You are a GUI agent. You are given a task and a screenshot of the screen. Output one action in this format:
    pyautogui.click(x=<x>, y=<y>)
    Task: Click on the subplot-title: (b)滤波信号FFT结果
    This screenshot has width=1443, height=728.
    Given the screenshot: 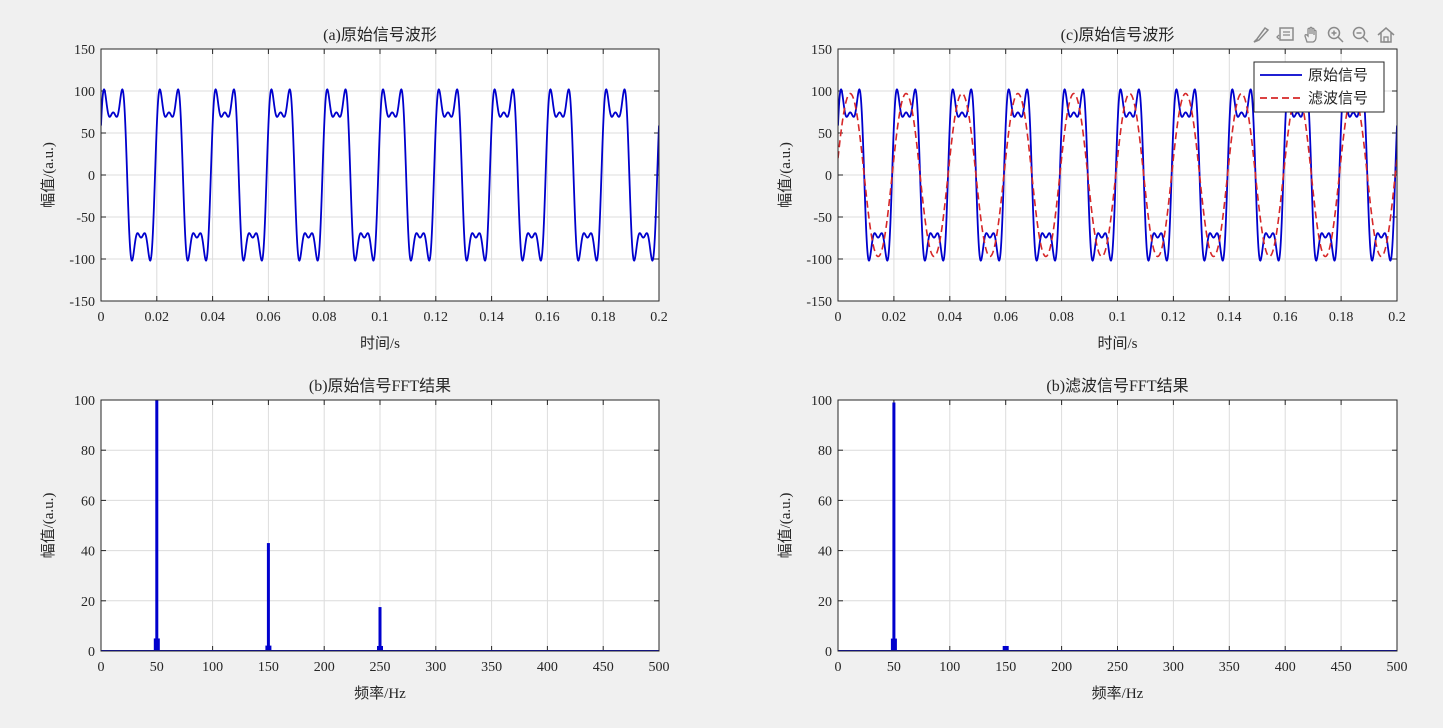 What is the action you would take?
    pyautogui.click(x=1117, y=386)
    